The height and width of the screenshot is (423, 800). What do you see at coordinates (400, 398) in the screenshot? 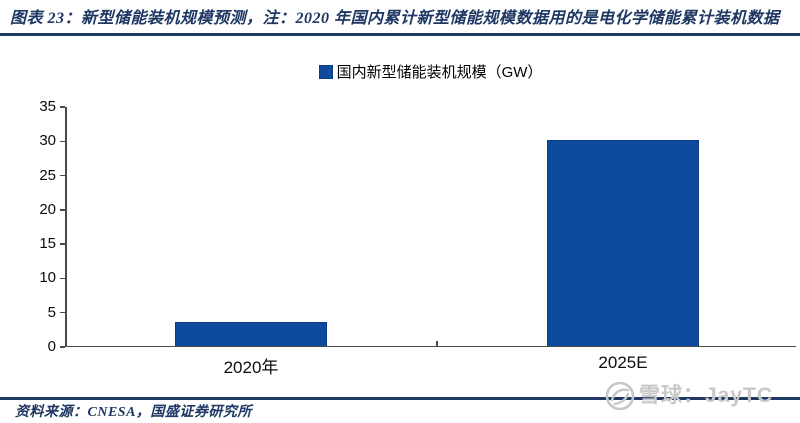
I see `bottom-divider-rule` at bounding box center [400, 398].